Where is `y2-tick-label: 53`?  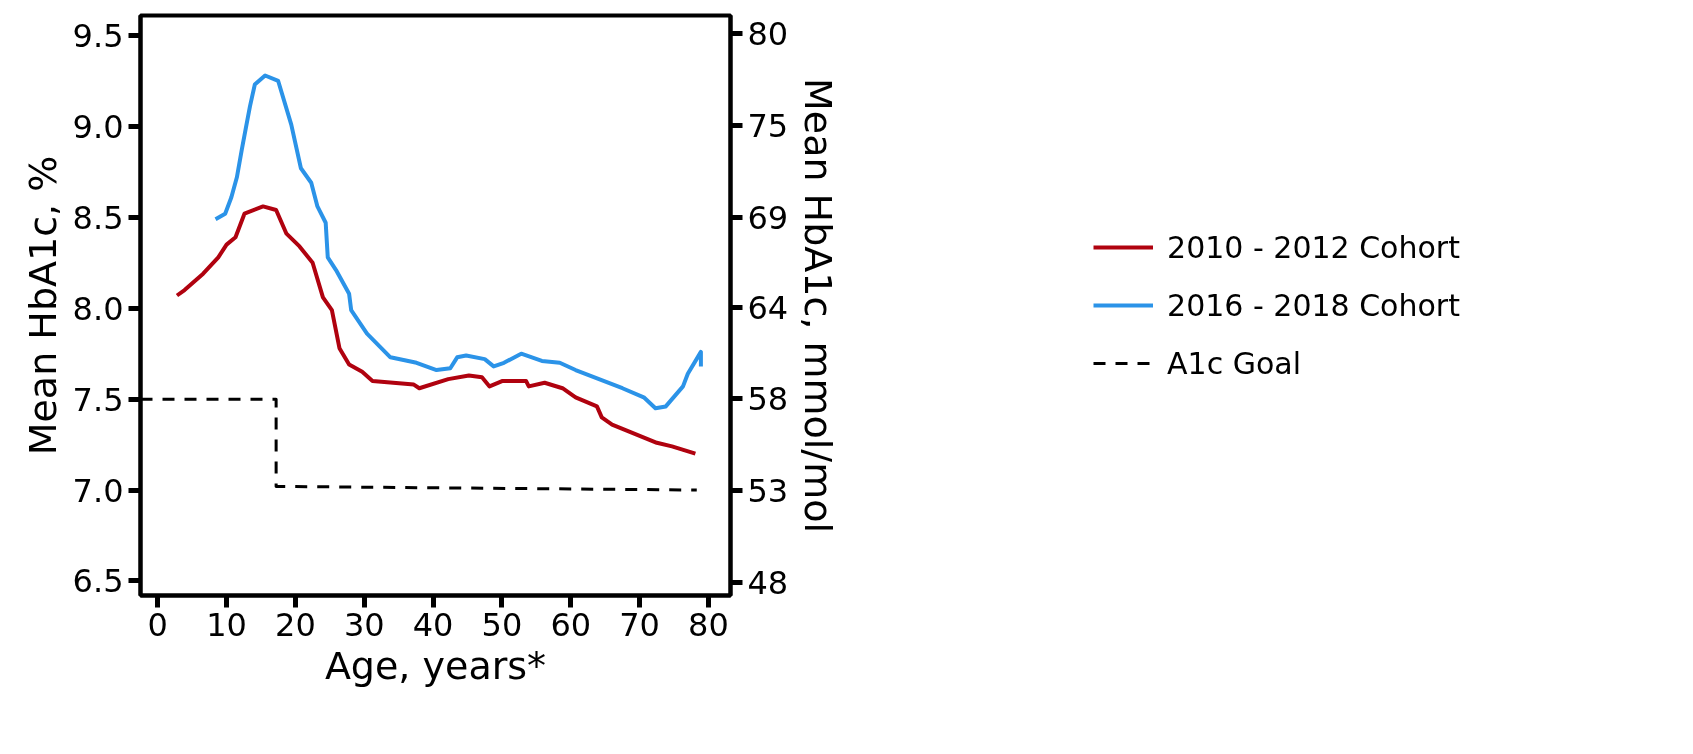 y2-tick-label: 53 is located at coordinates (768, 491).